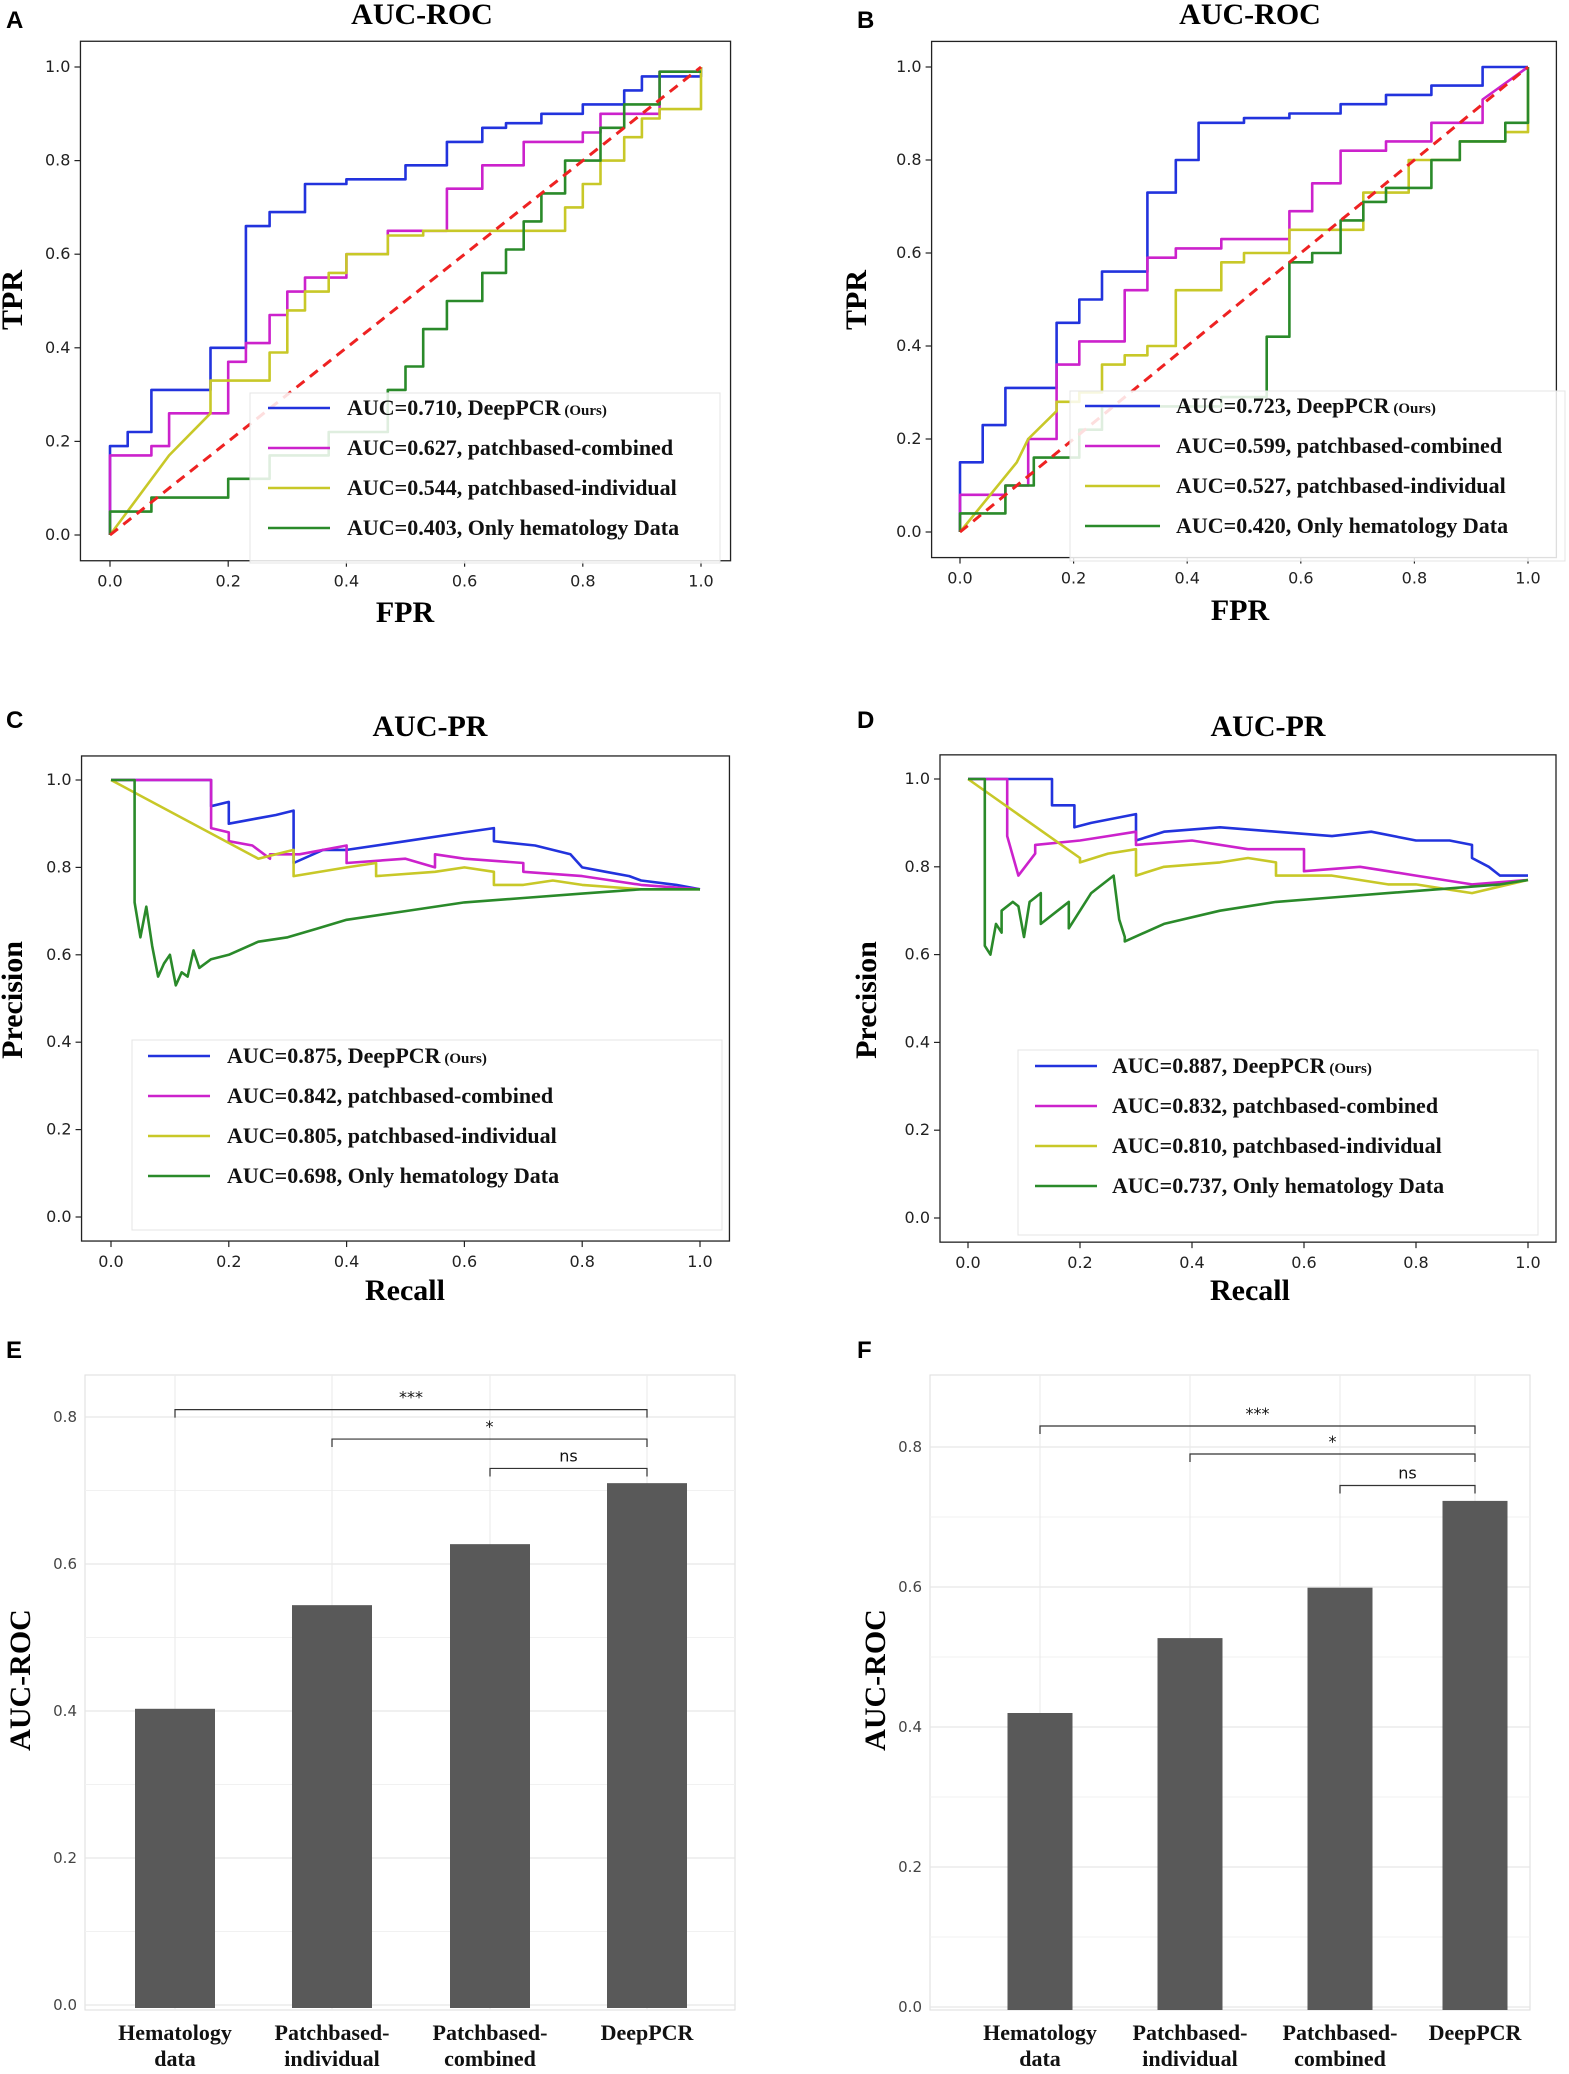 The width and height of the screenshot is (1569, 2074). What do you see at coordinates (392, 1135) in the screenshot?
I see `legend-entry: AUC=0.805, patchbased-individual` at bounding box center [392, 1135].